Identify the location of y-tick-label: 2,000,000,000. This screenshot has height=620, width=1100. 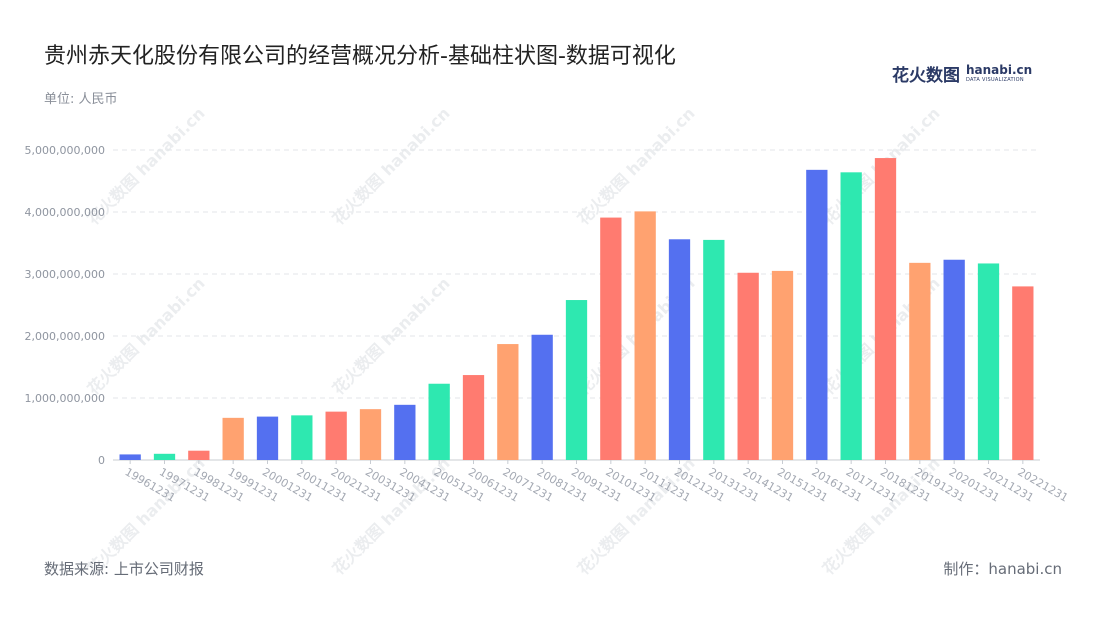
(65, 336).